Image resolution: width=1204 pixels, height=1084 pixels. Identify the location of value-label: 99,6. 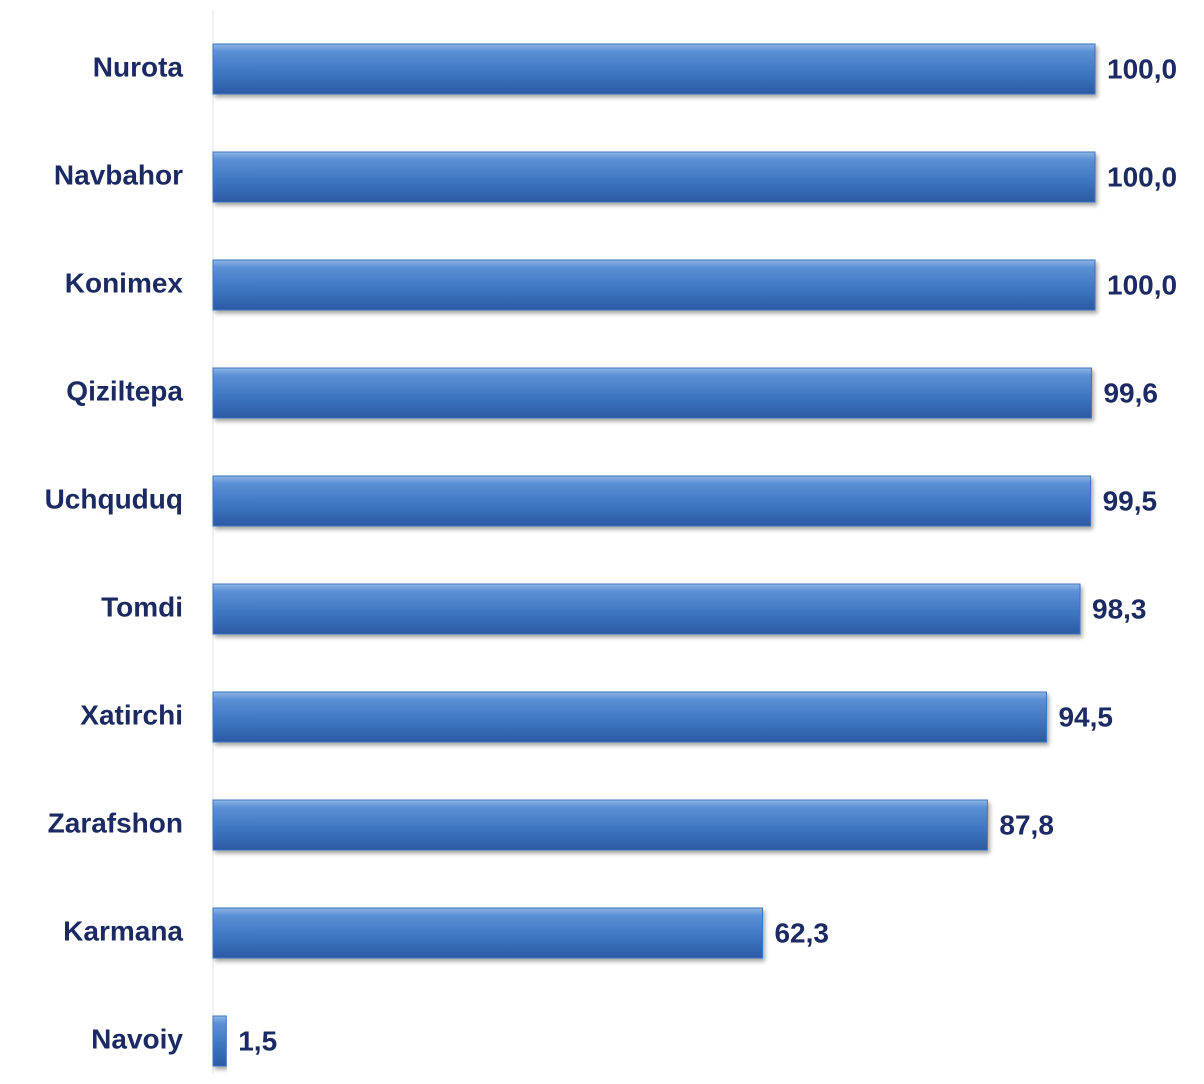
(1130, 392).